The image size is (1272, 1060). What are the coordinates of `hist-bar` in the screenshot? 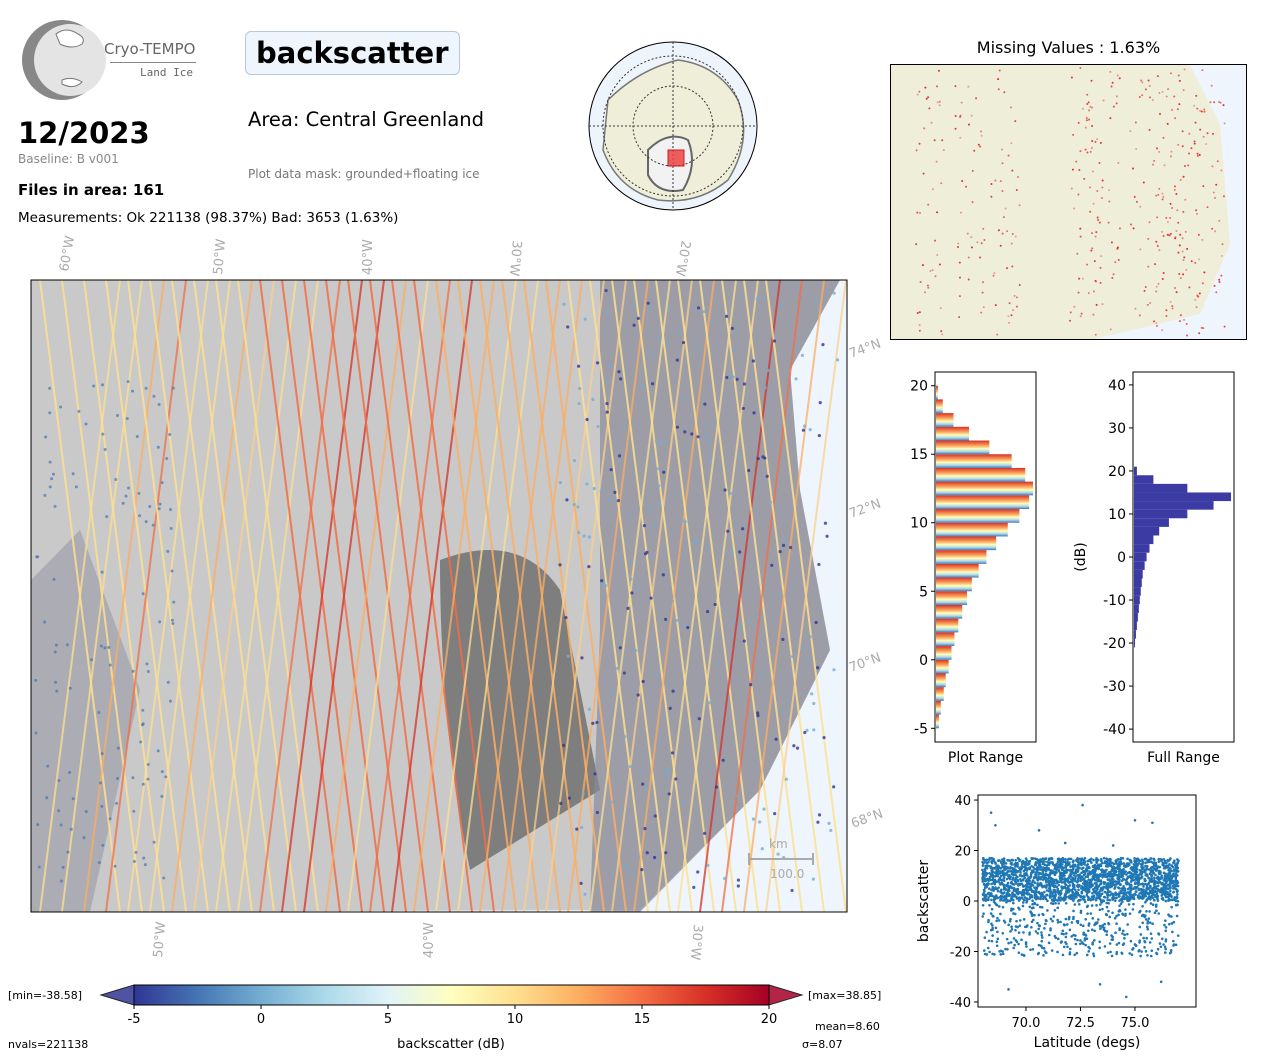 It's located at (961, 557).